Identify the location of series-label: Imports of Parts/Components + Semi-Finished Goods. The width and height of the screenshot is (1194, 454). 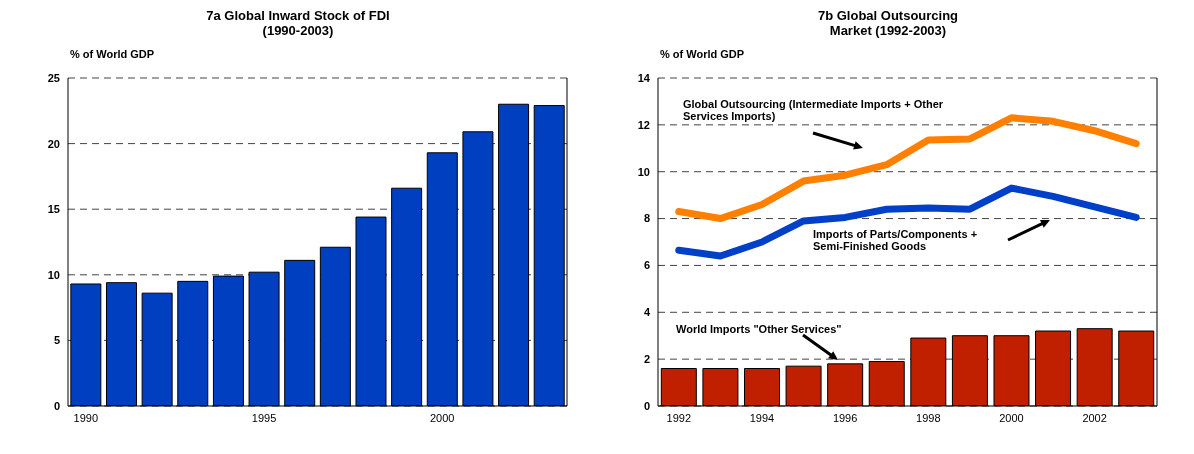
(896, 240).